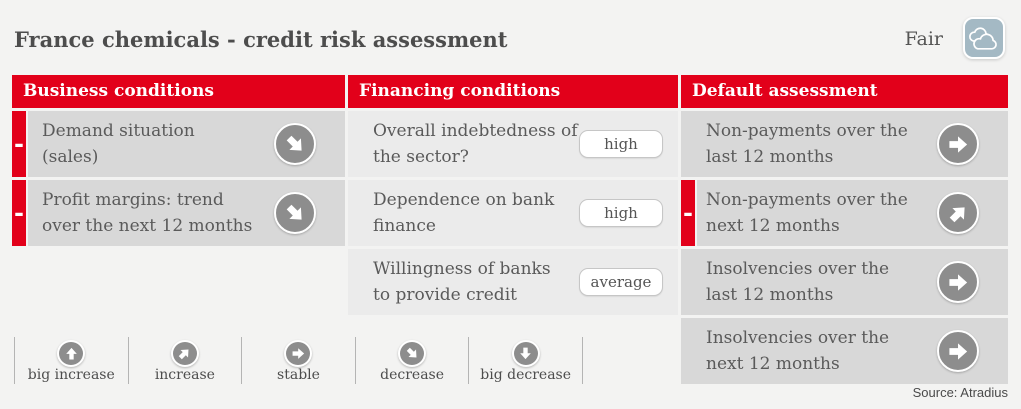 This screenshot has height=409, width=1021. I want to click on row-label: Overall indebtedness of the sector?, so click(475, 144).